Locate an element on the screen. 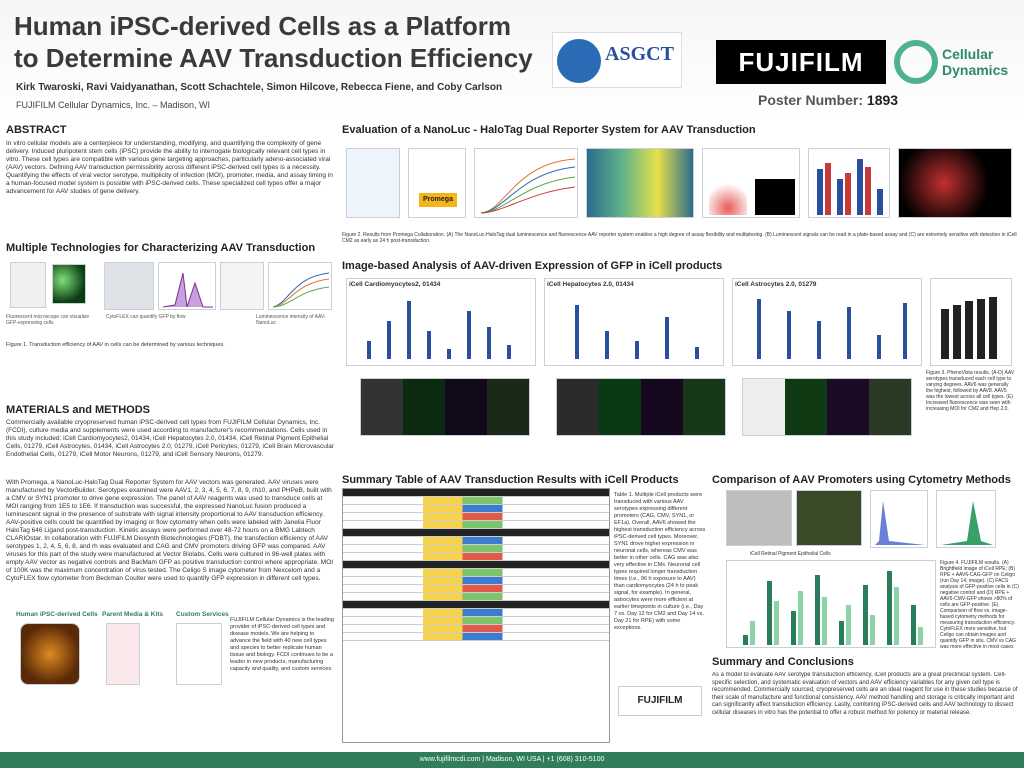  imaging-chart-c: iCell Astrocytes 2.0, 01279 is located at coordinates (827, 322).